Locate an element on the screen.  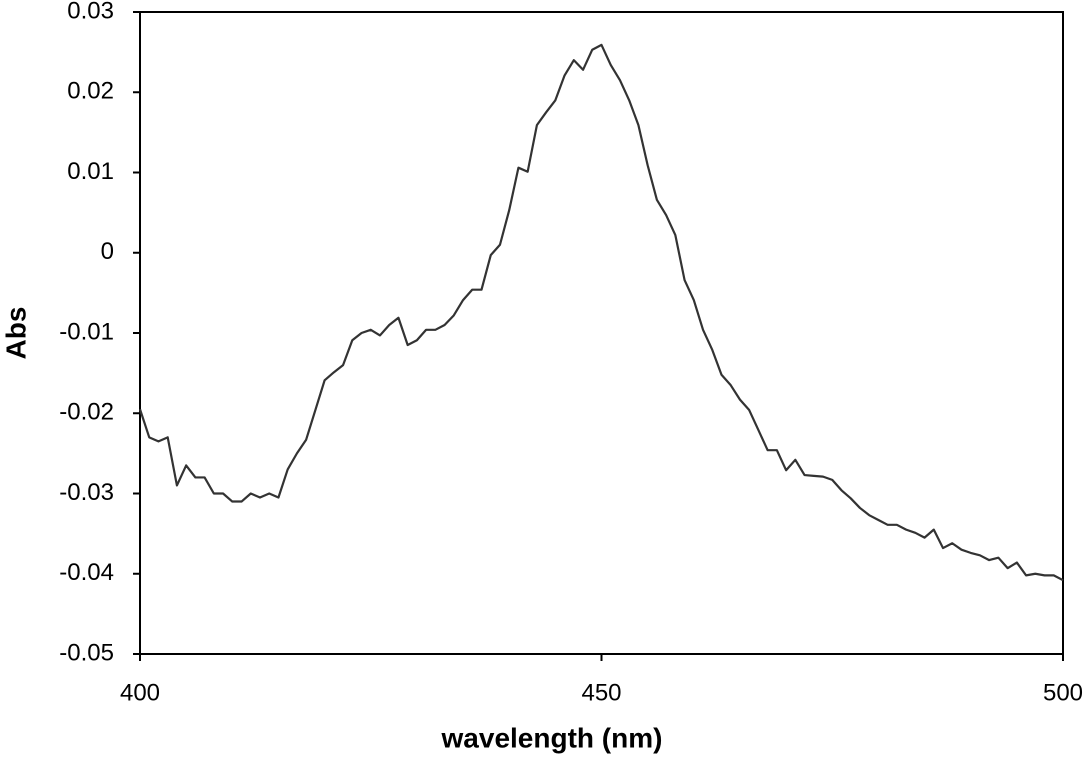
x-tick-label: 400 is located at coordinates (140, 692).